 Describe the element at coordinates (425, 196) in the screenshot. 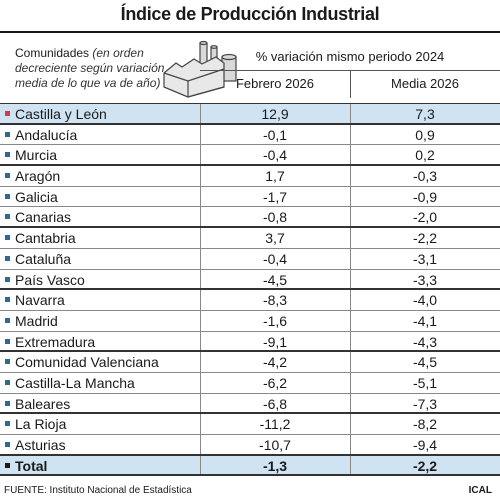

I see `average-value: -0,9` at that location.